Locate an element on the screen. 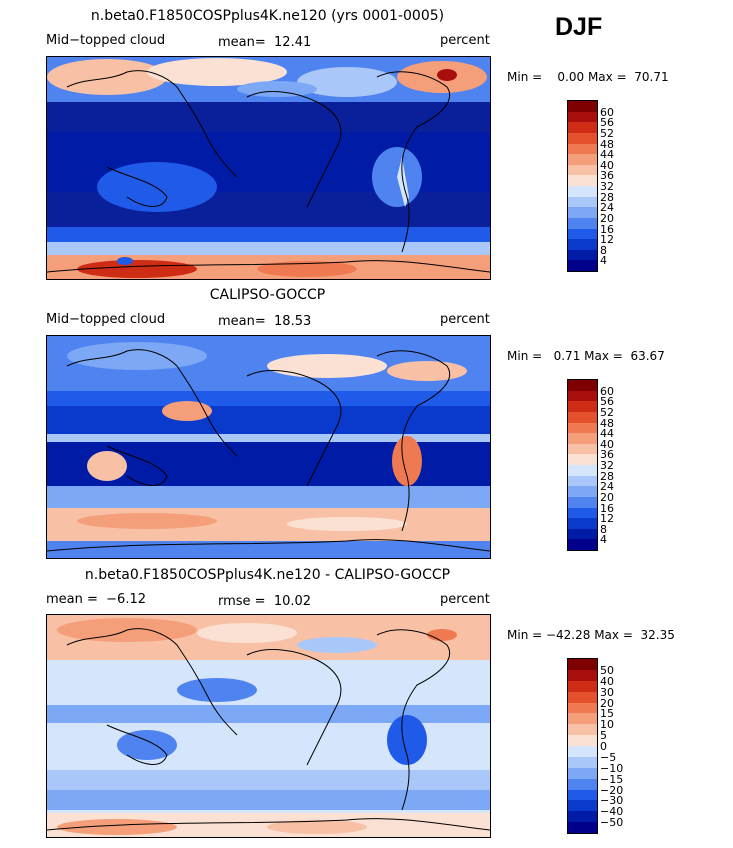  variable-label-obs: Mid−topped cloud is located at coordinates (106, 319).